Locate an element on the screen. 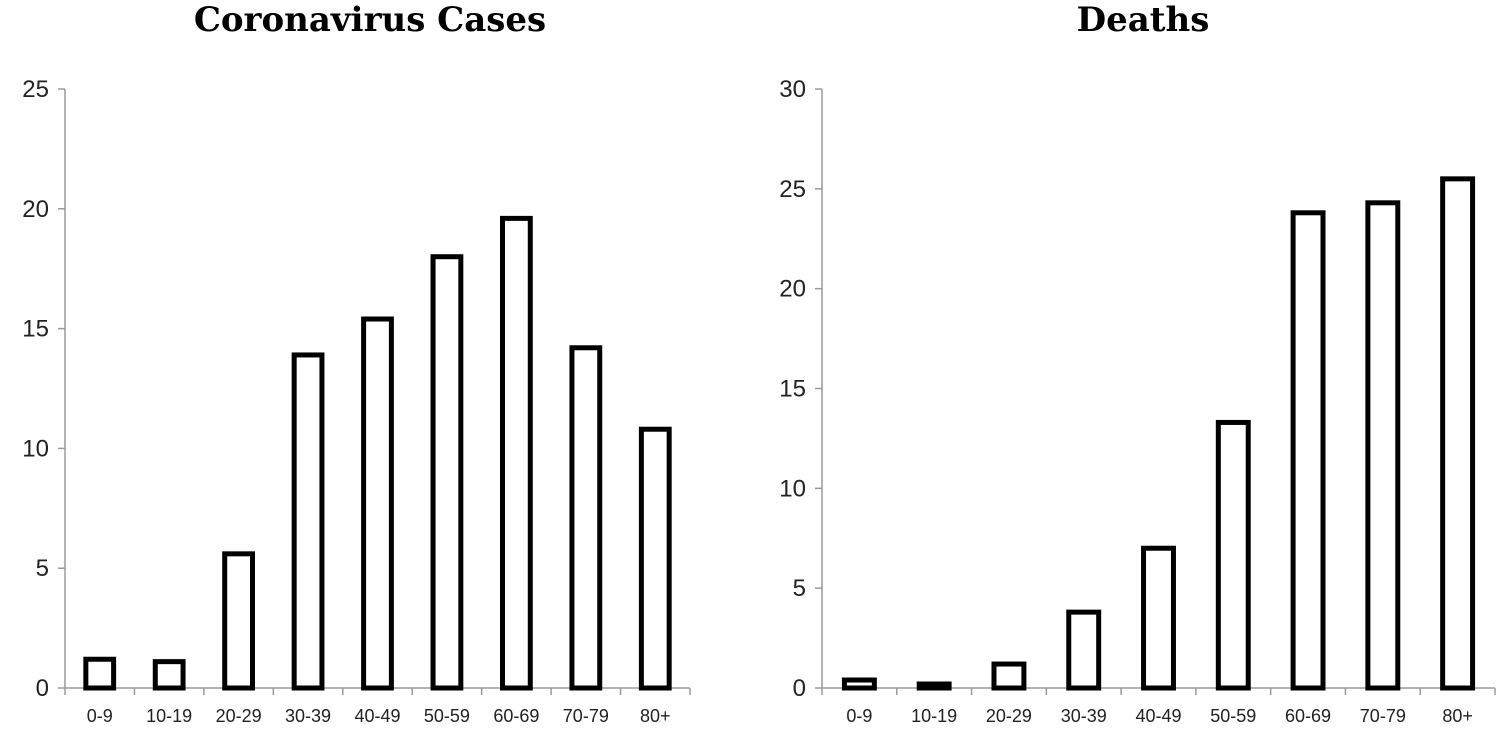 The height and width of the screenshot is (734, 1500). cases-x-tick-label: 10-19 is located at coordinates (169, 716).